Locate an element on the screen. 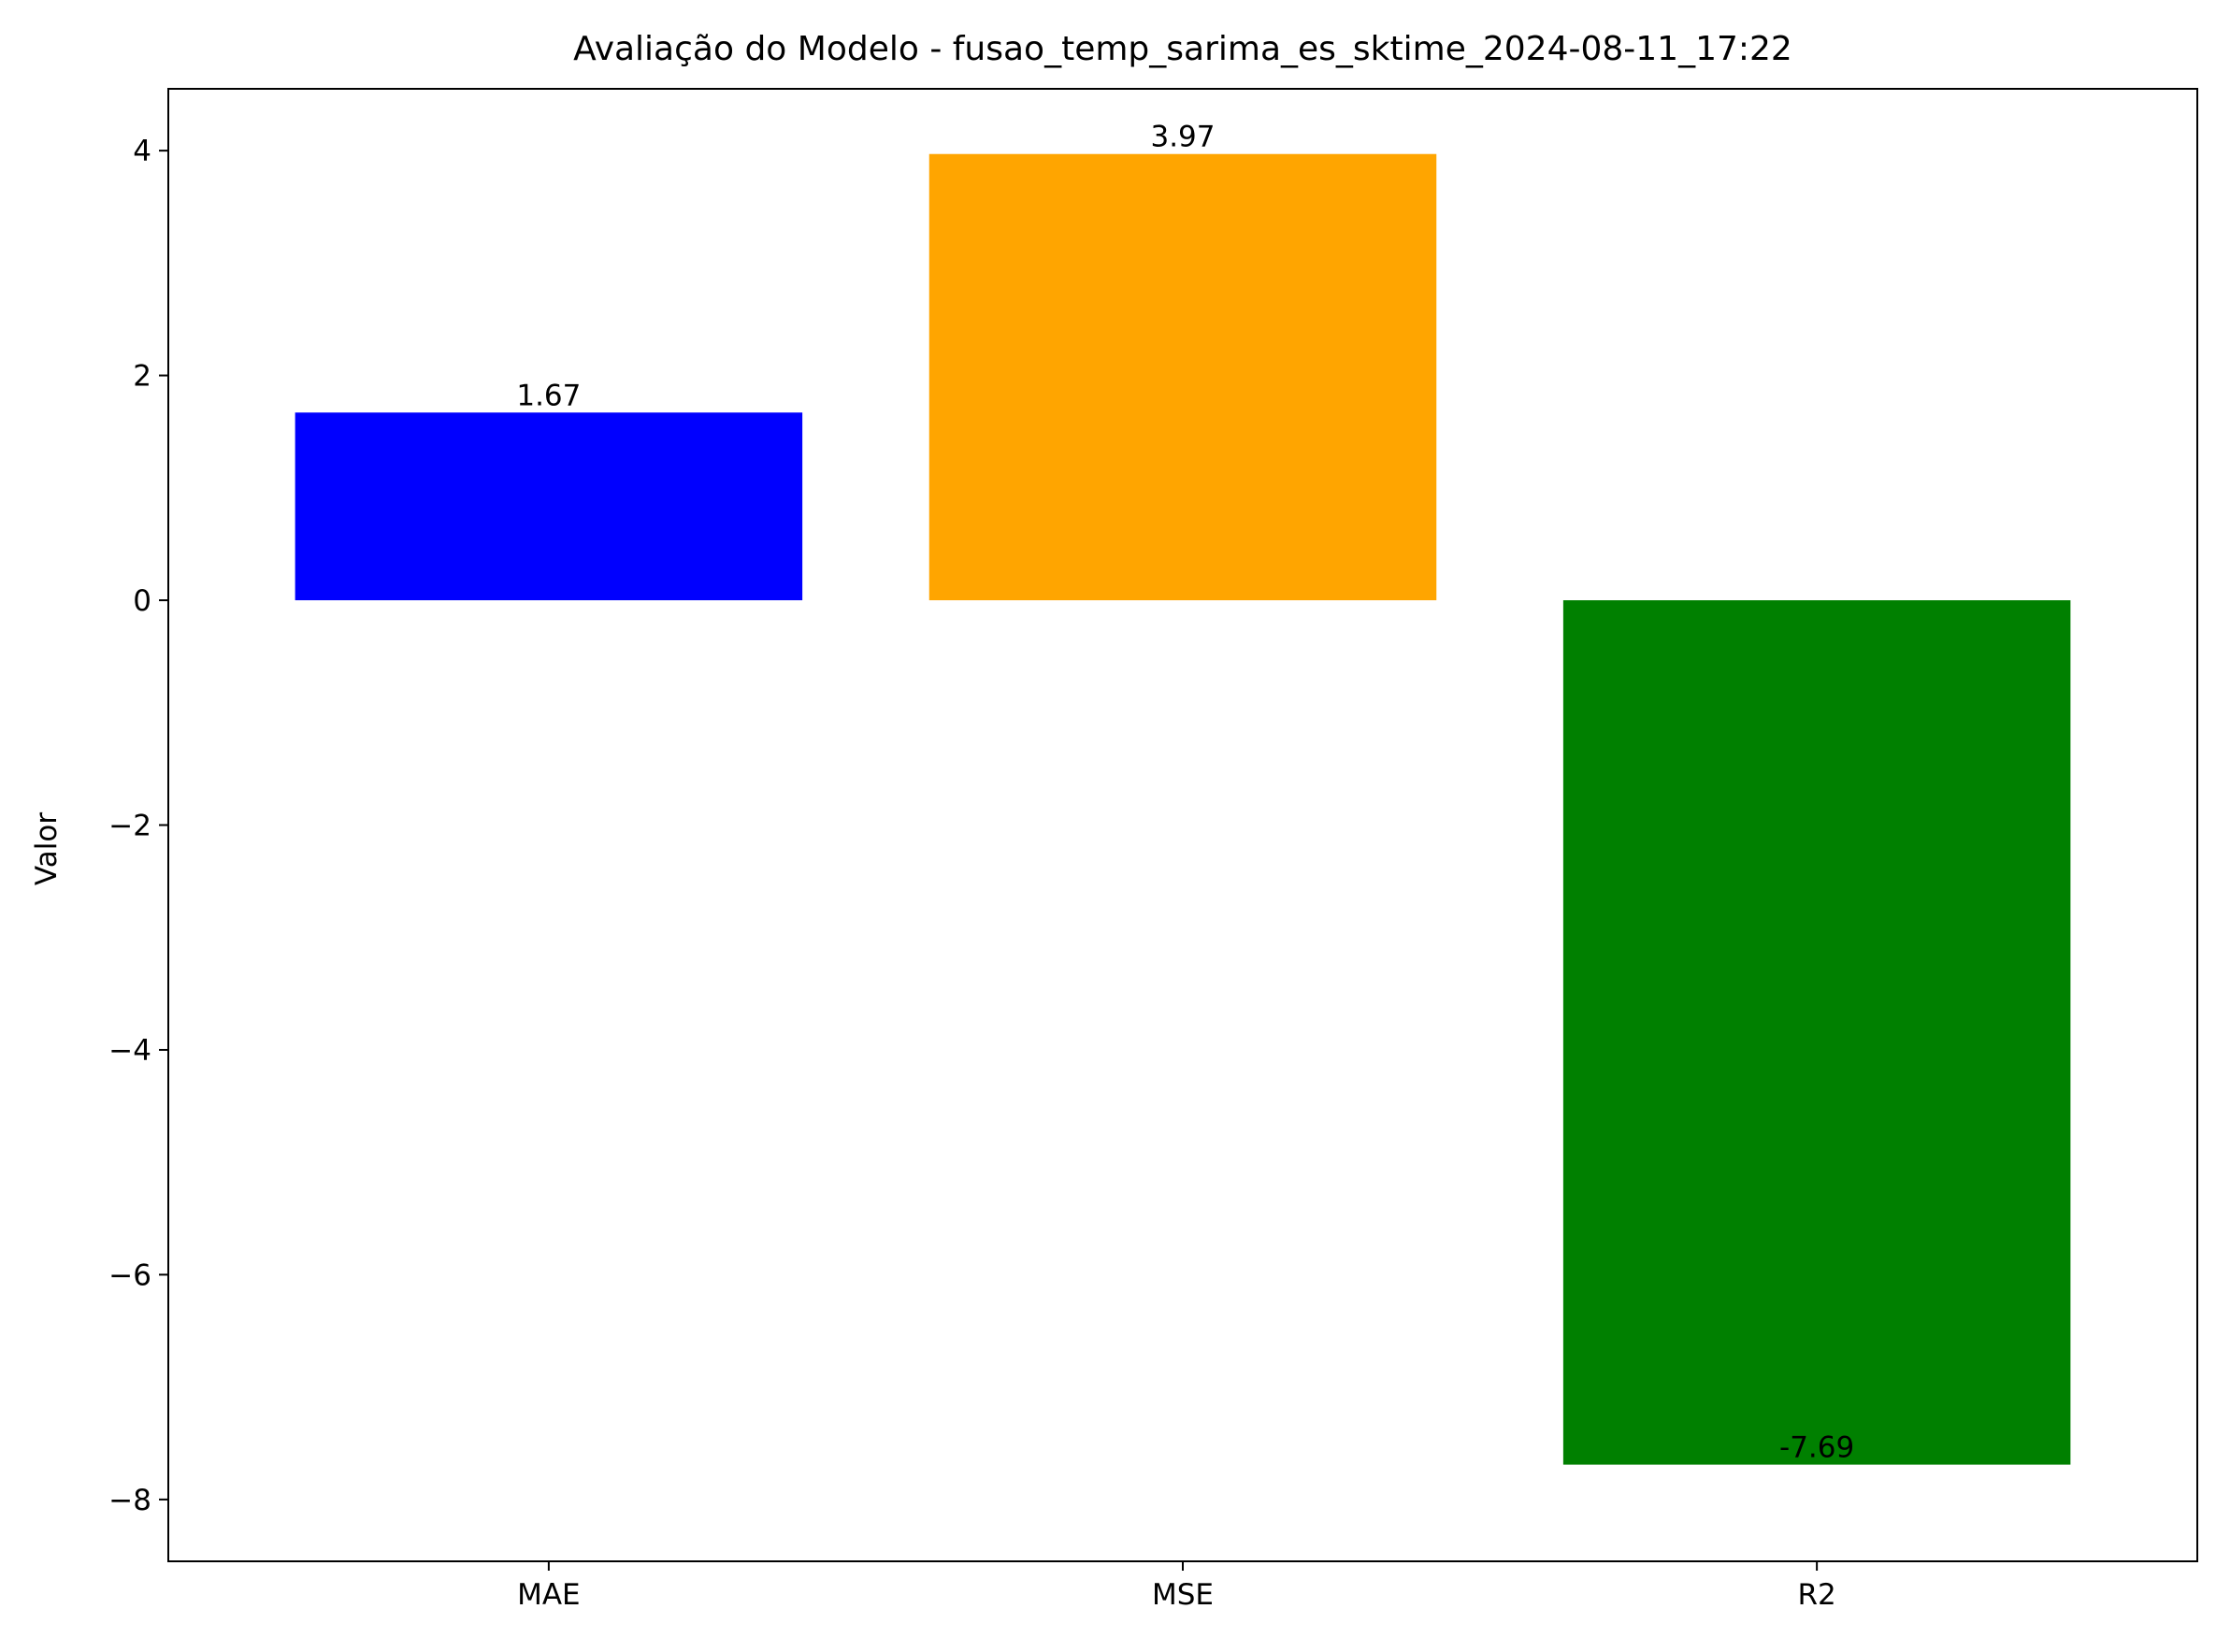 The width and height of the screenshot is (2216, 1652). y-axis-label: Valor is located at coordinates (47, 849).